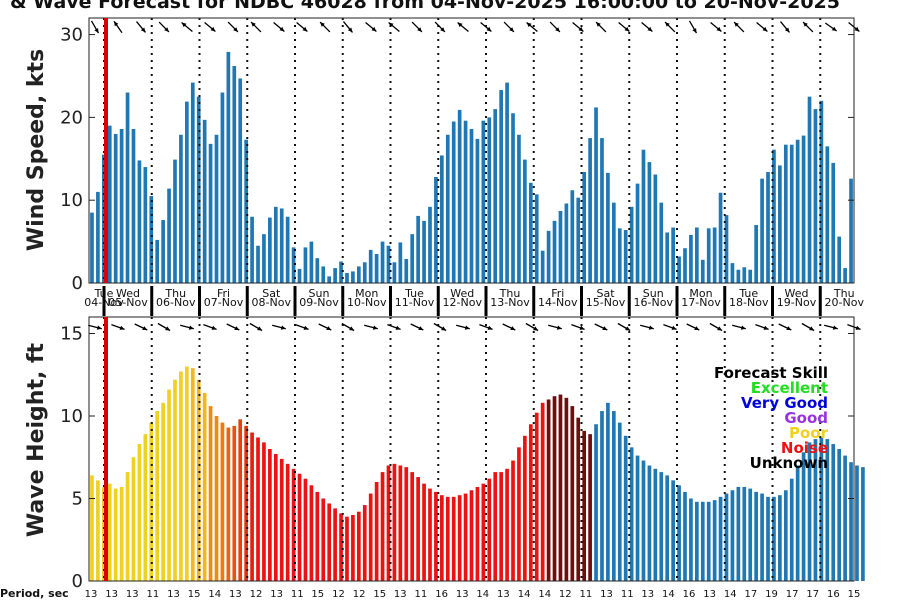 The image size is (900, 600). Describe the element at coordinates (789, 388) in the screenshot. I see `legend-entry: Excellent` at that location.